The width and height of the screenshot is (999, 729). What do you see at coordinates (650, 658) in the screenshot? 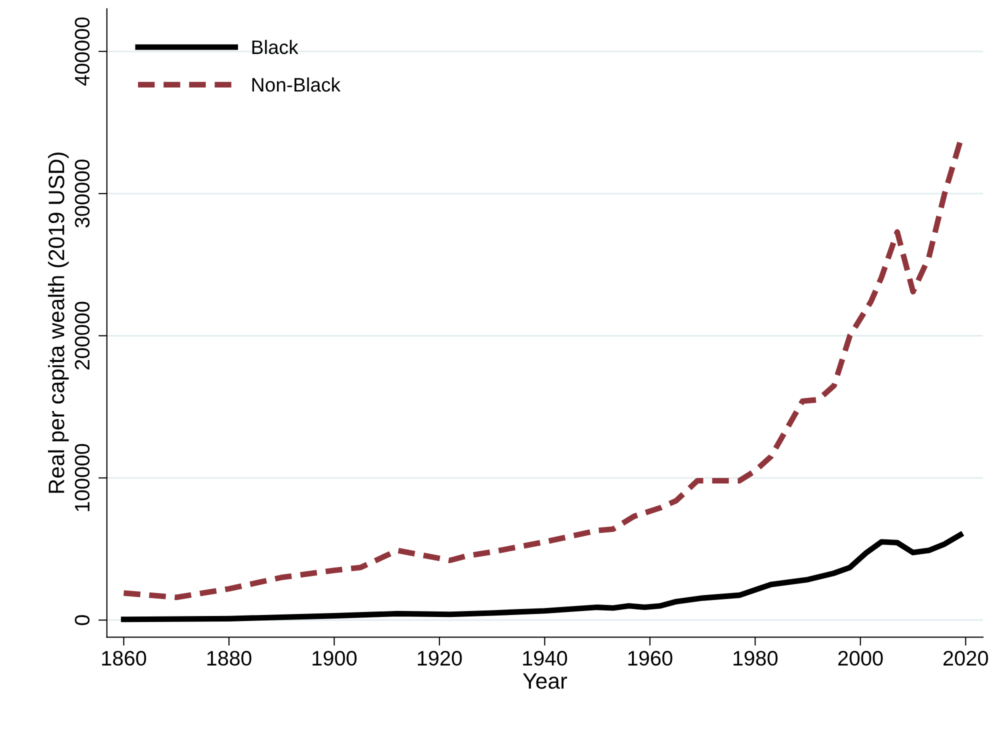
I see `x-tick-label: 1960` at bounding box center [650, 658].